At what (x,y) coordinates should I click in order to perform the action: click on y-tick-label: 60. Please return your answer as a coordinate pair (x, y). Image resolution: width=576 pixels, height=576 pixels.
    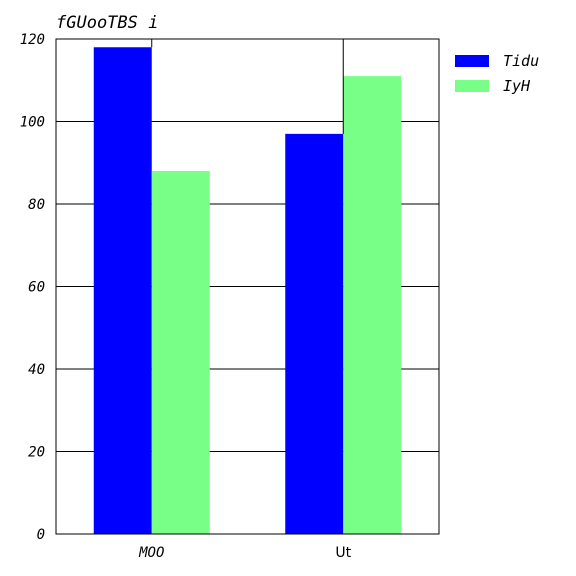
    Looking at the image, I should click on (36, 288).